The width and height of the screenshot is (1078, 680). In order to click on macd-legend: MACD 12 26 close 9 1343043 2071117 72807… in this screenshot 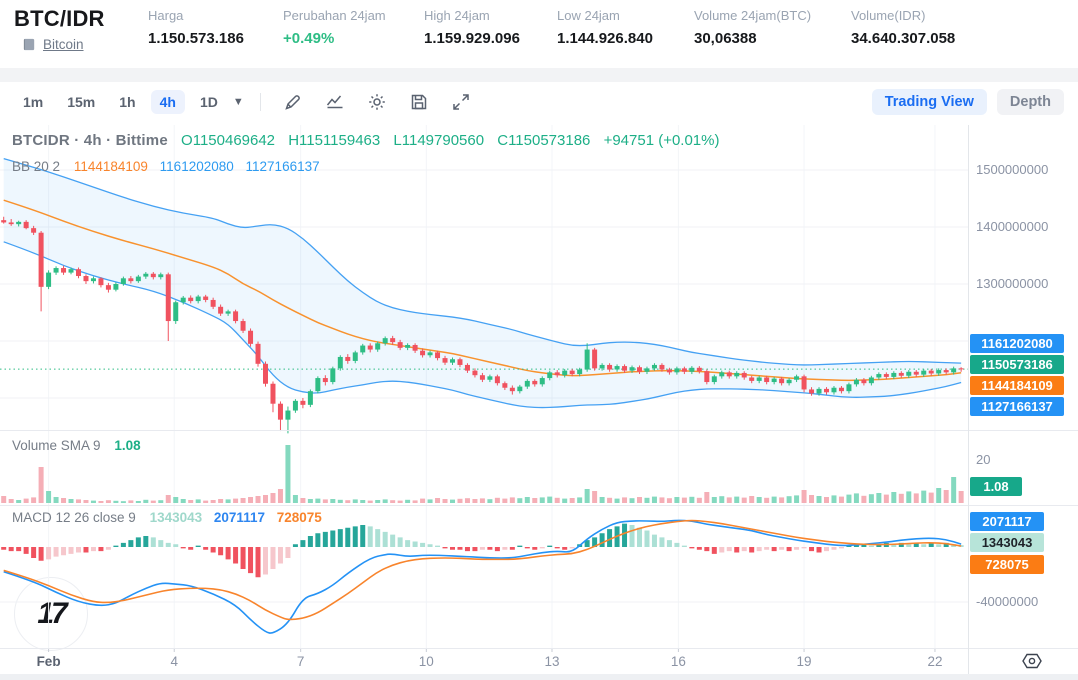, I will do `click(167, 517)`.